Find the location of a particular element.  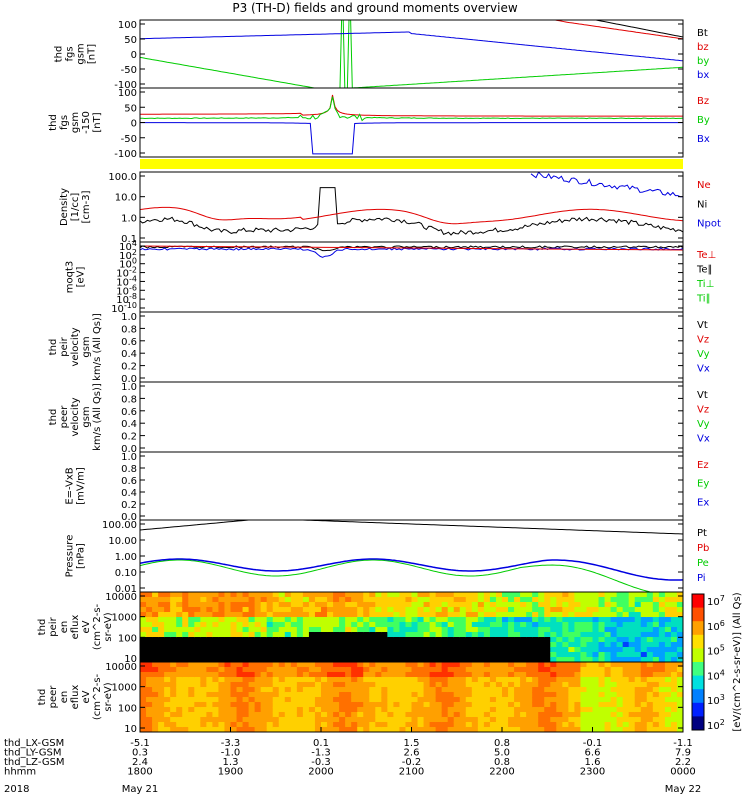

y-axis-label: thd is located at coordinates (53, 347).